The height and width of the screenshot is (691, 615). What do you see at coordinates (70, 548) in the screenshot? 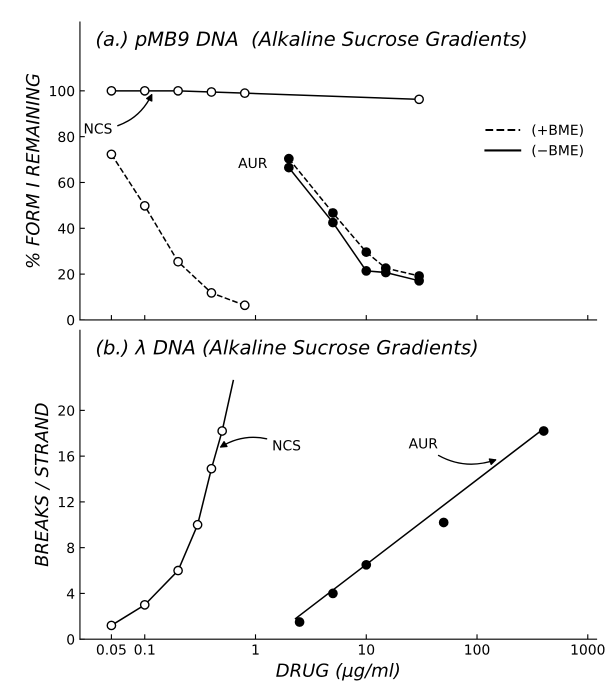
I see `y-tick-label: 8` at bounding box center [70, 548].